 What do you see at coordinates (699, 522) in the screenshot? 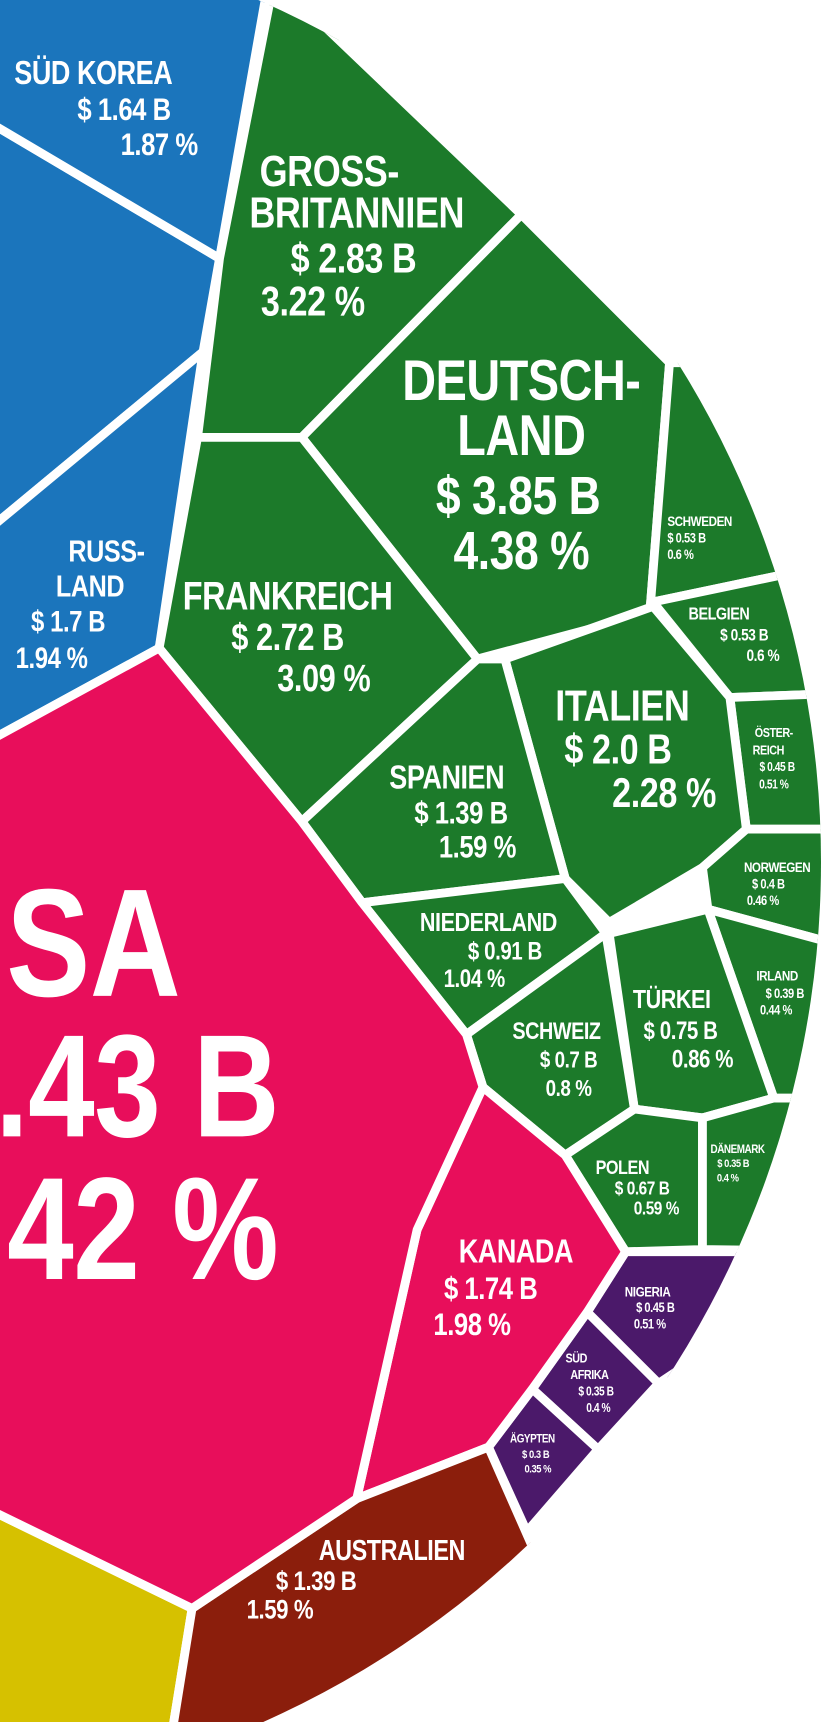
I see `cell-name: SCHWEDEN` at bounding box center [699, 522].